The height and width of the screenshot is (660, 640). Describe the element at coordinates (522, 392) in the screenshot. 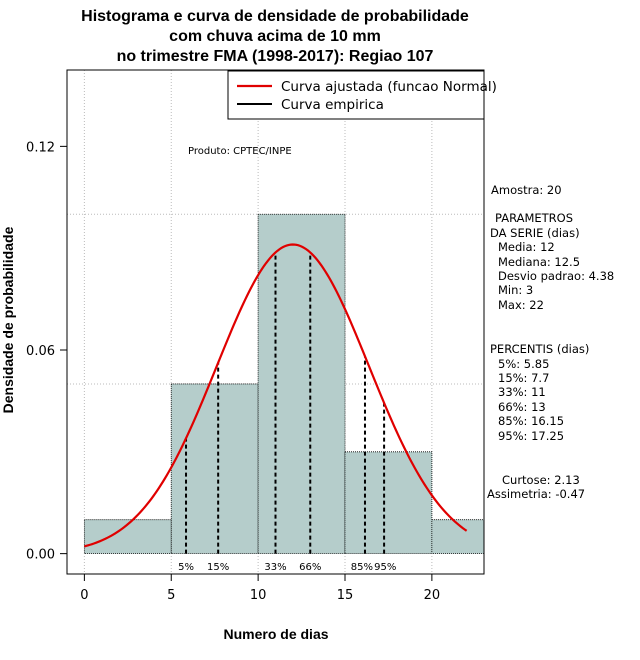

I see `stat-p33: 33%: 11` at that location.